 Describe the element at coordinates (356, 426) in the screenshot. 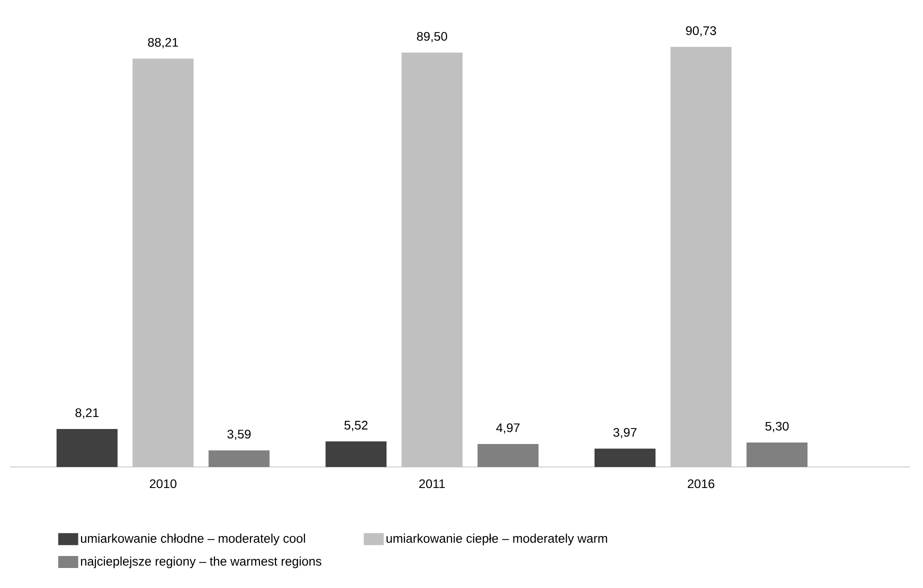

I see `data-label: 5,52` at that location.